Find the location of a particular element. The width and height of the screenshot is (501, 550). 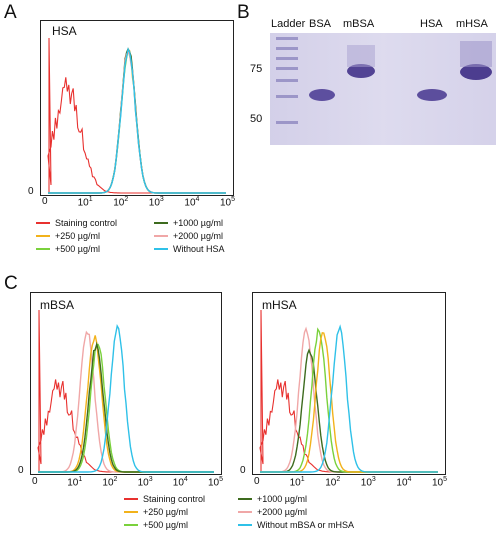

panel-c-right-histogram is located at coordinates (348, 391).